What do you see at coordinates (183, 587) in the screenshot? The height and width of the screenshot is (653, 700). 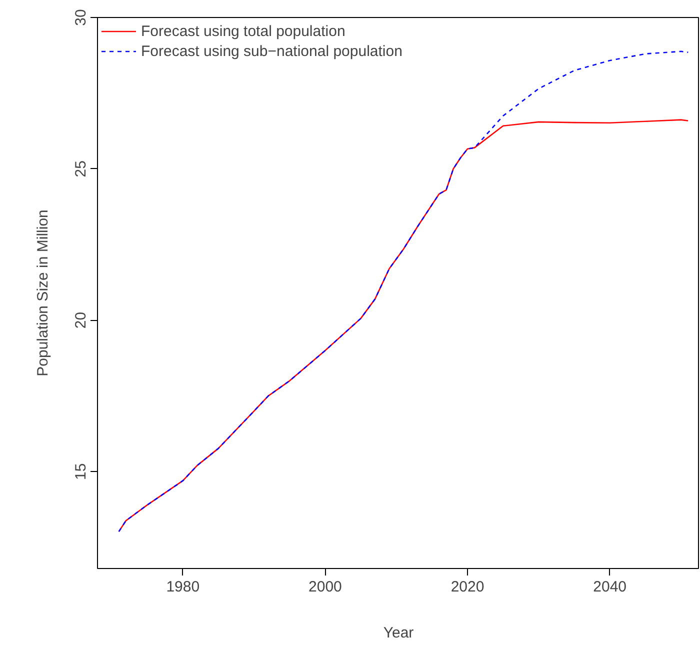 I see `x-tick-label: 1980` at bounding box center [183, 587].